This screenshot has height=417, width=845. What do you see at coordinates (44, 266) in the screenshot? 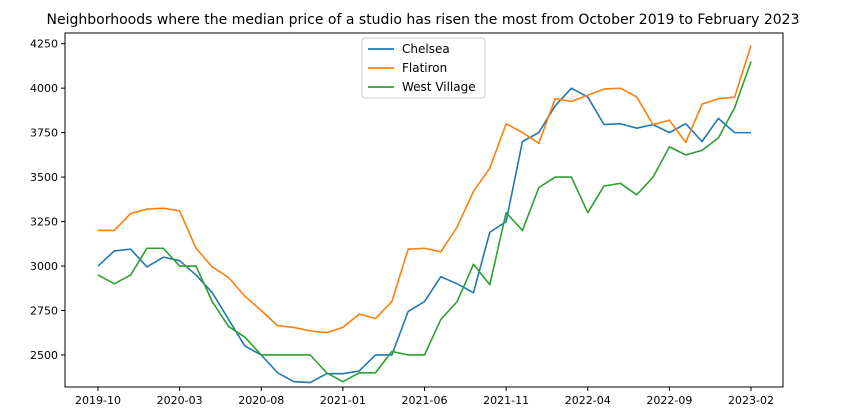
I see `y-tick-label: 3000` at bounding box center [44, 266].